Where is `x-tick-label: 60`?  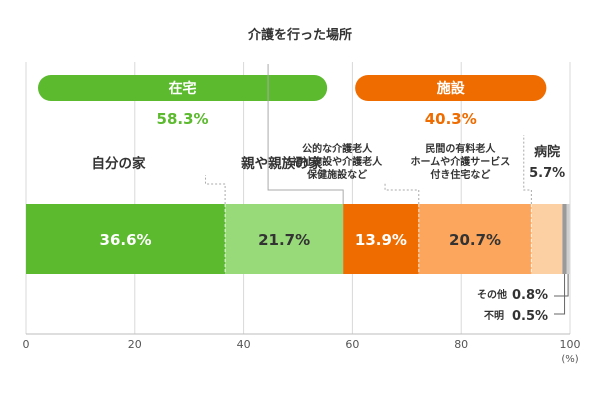
x-tick-label: 60 is located at coordinates (352, 344).